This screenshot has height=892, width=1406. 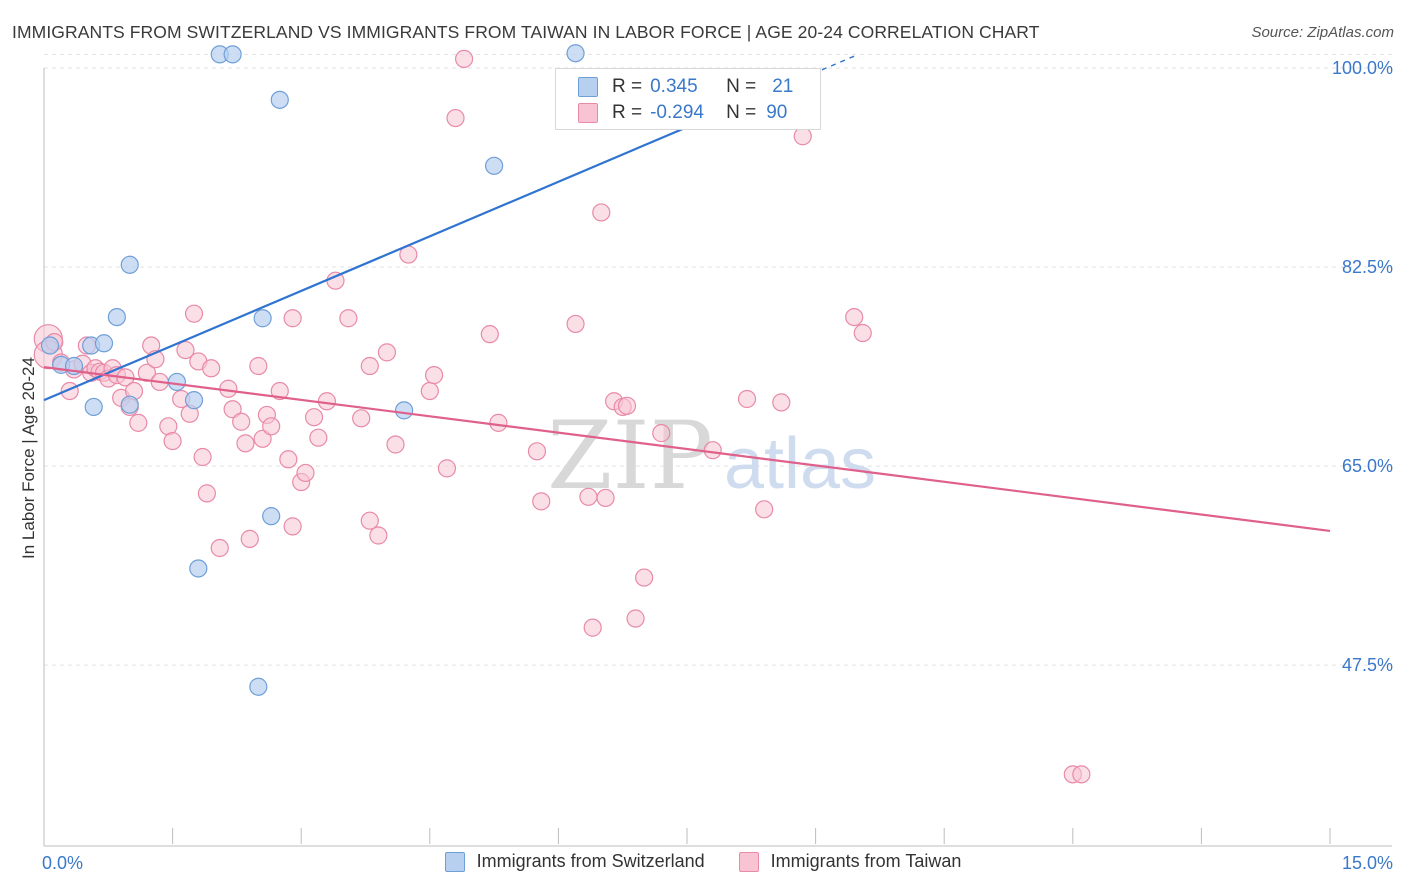 I want to click on correlation-legend: R = 0.345 N = 21 R = -0.294 N = 90, so click(x=688, y=99).